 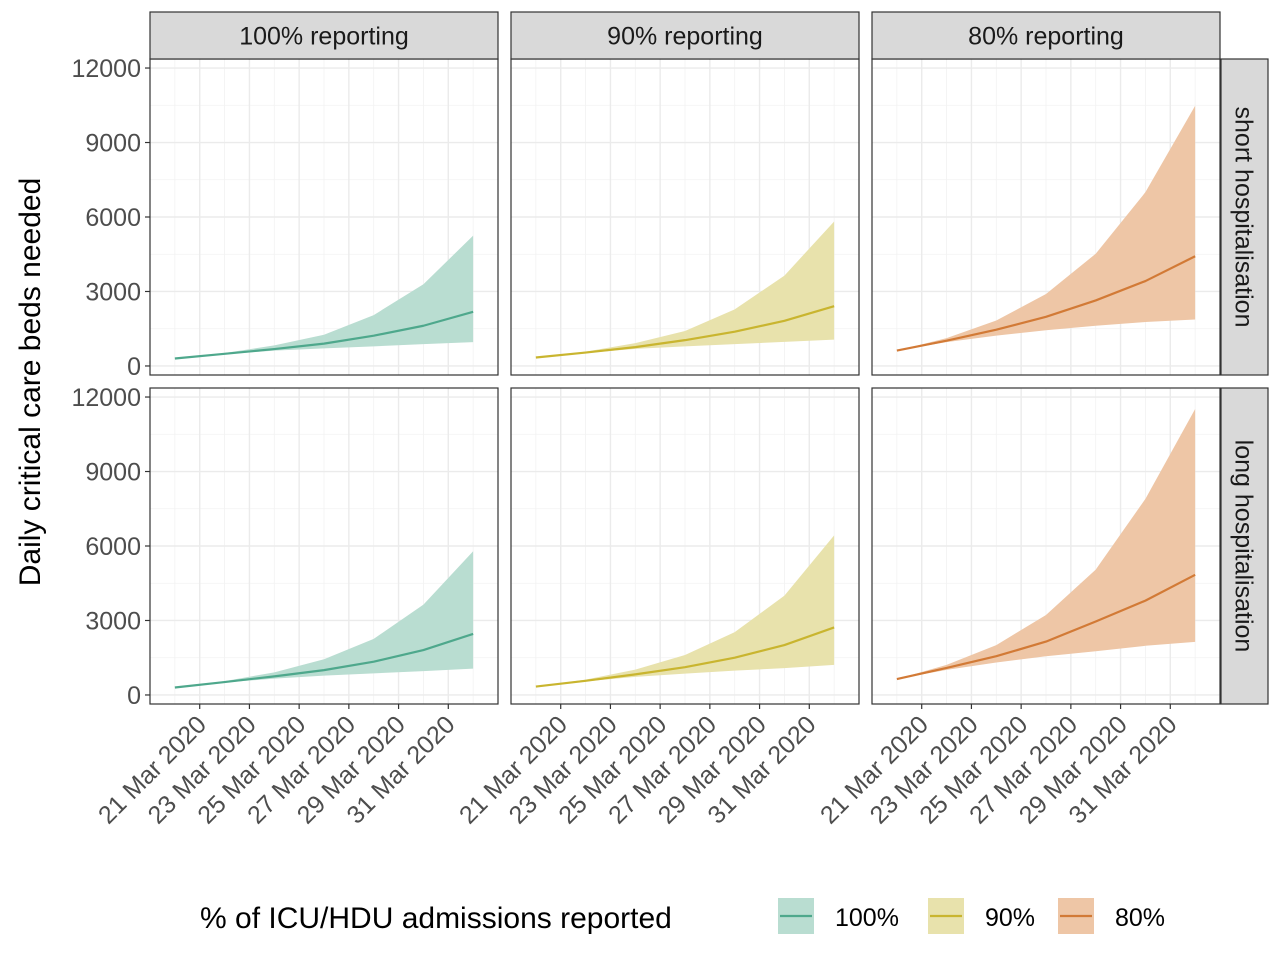 I want to click on facet-row-label: short hospitalisation, so click(x=1244, y=217).